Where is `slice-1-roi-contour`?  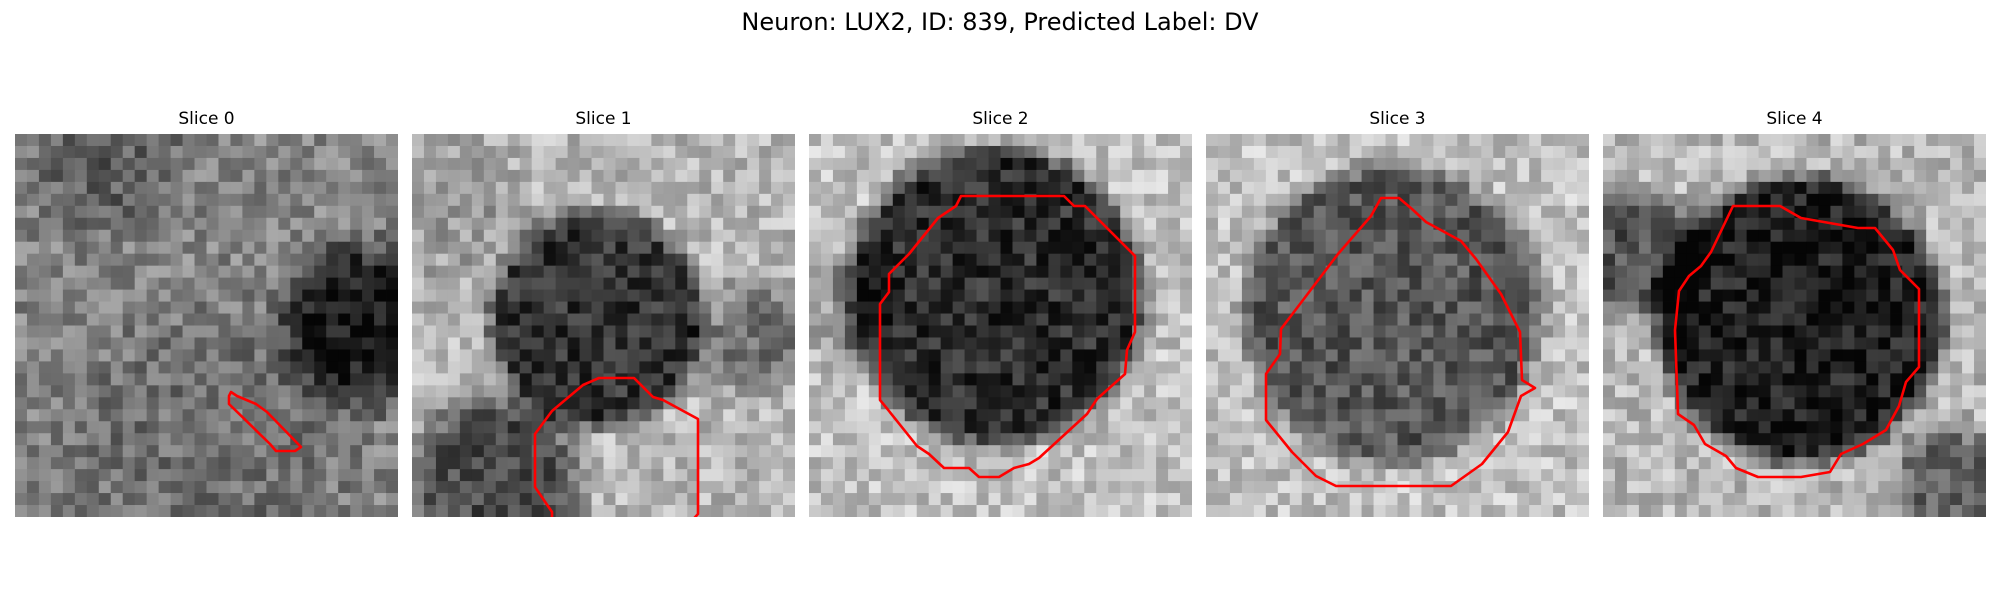 slice-1-roi-contour is located at coordinates (616, 446).